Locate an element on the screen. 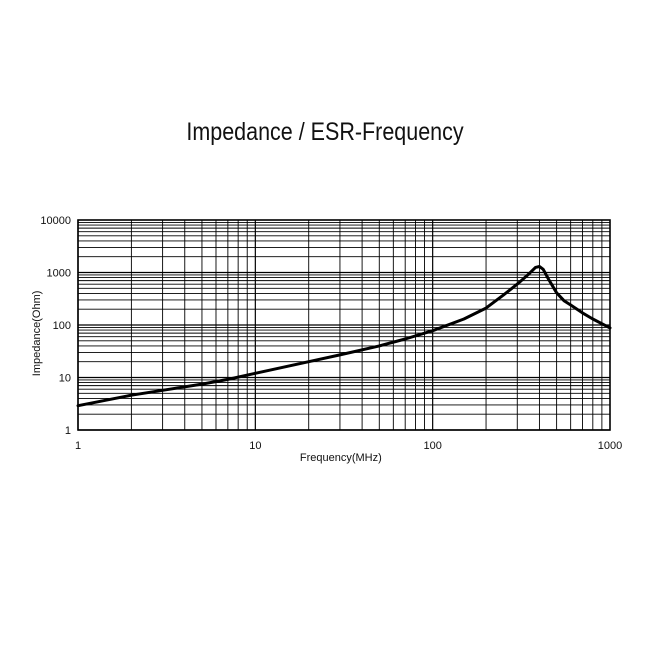  x-tick-label: 1000 is located at coordinates (610, 446).